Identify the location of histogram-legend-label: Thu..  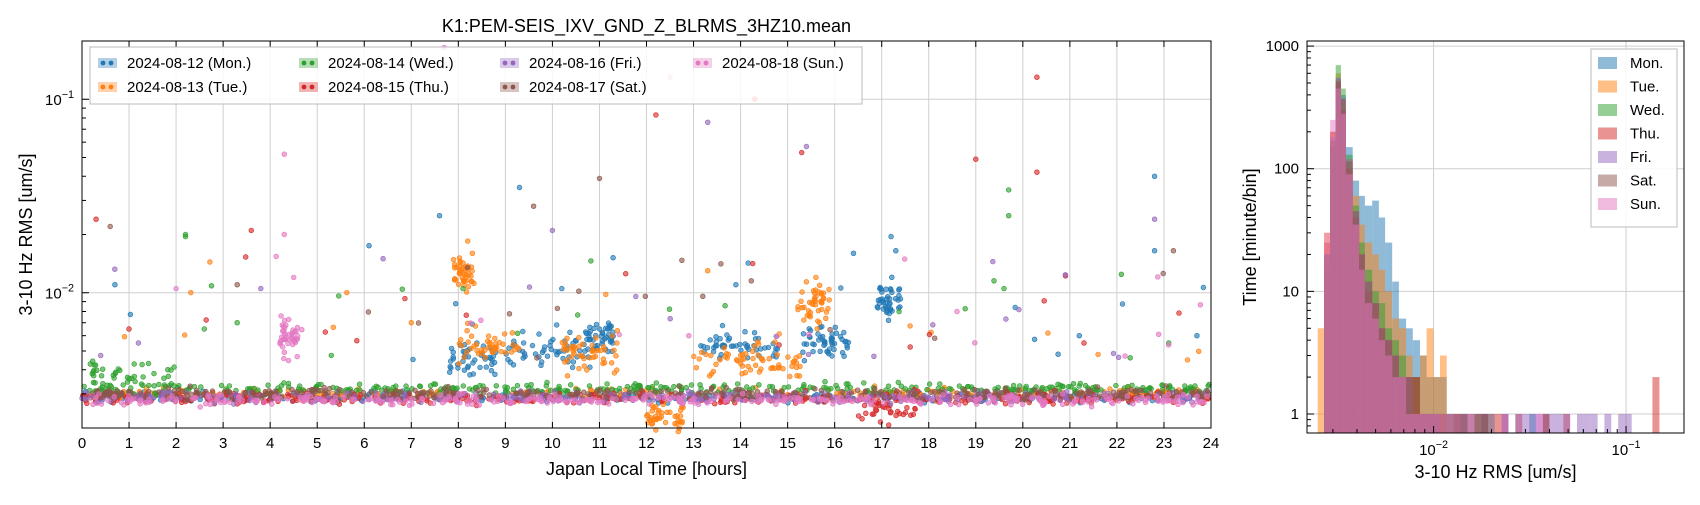
(1645, 134).